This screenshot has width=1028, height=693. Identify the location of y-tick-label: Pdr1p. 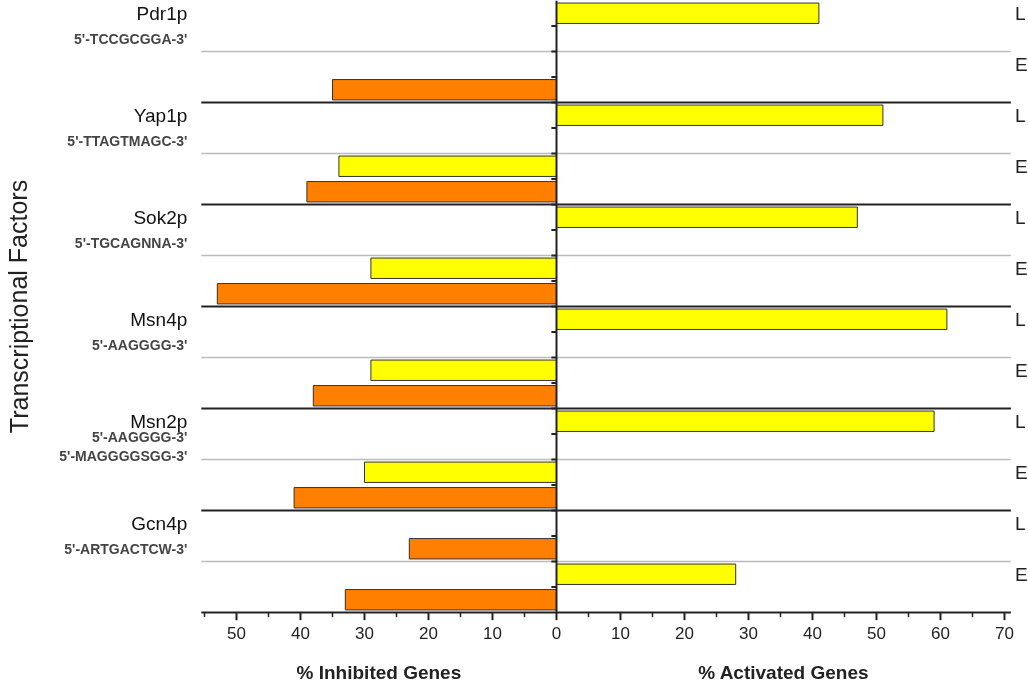
(162, 13).